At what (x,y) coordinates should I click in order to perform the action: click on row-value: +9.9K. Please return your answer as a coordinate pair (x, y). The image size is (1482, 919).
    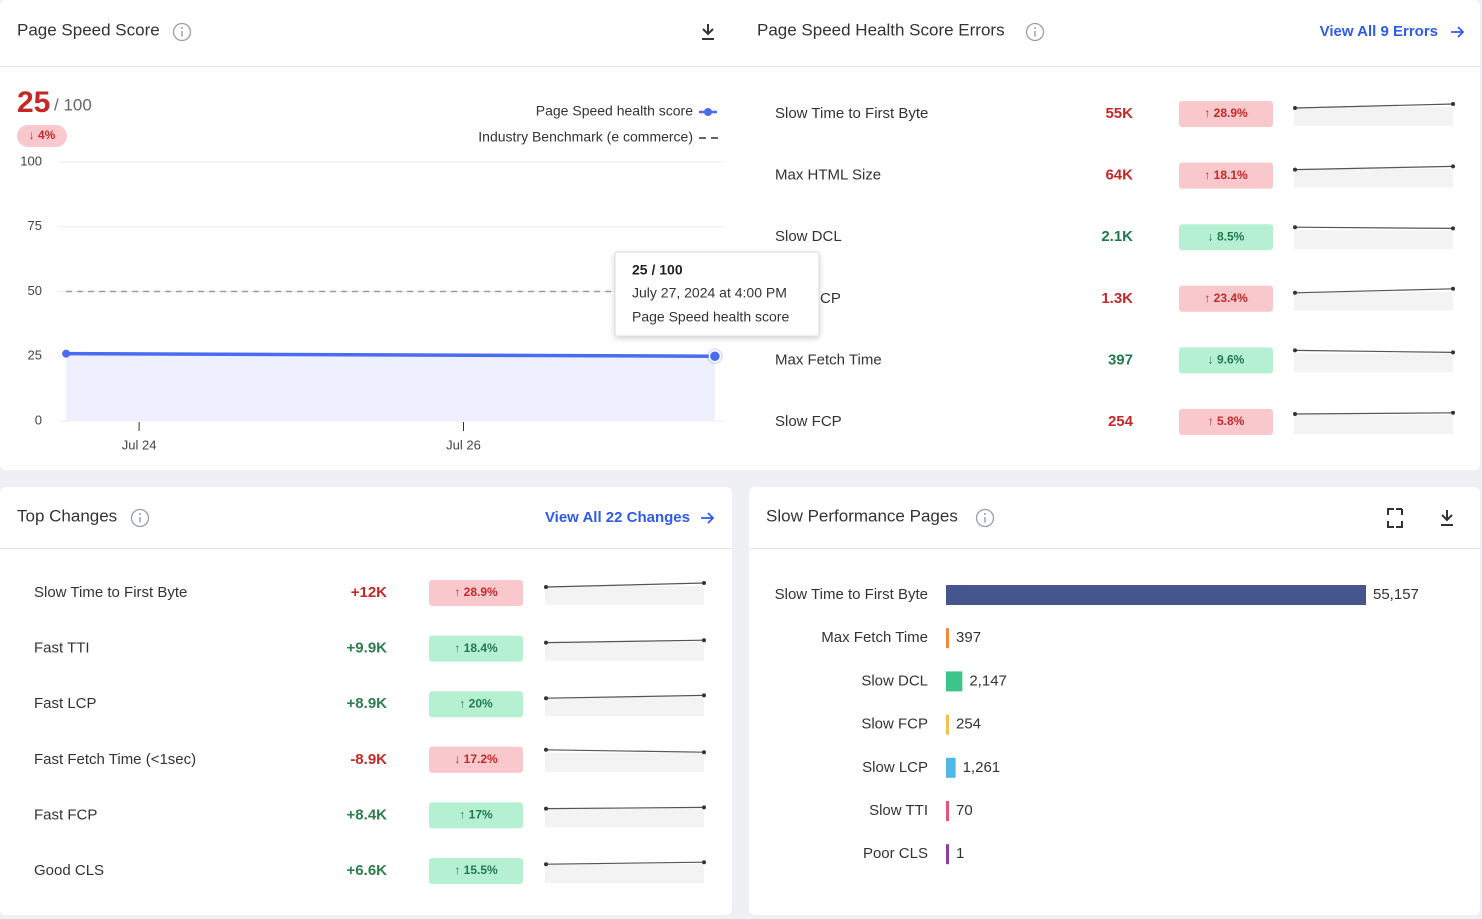
    Looking at the image, I should click on (367, 648).